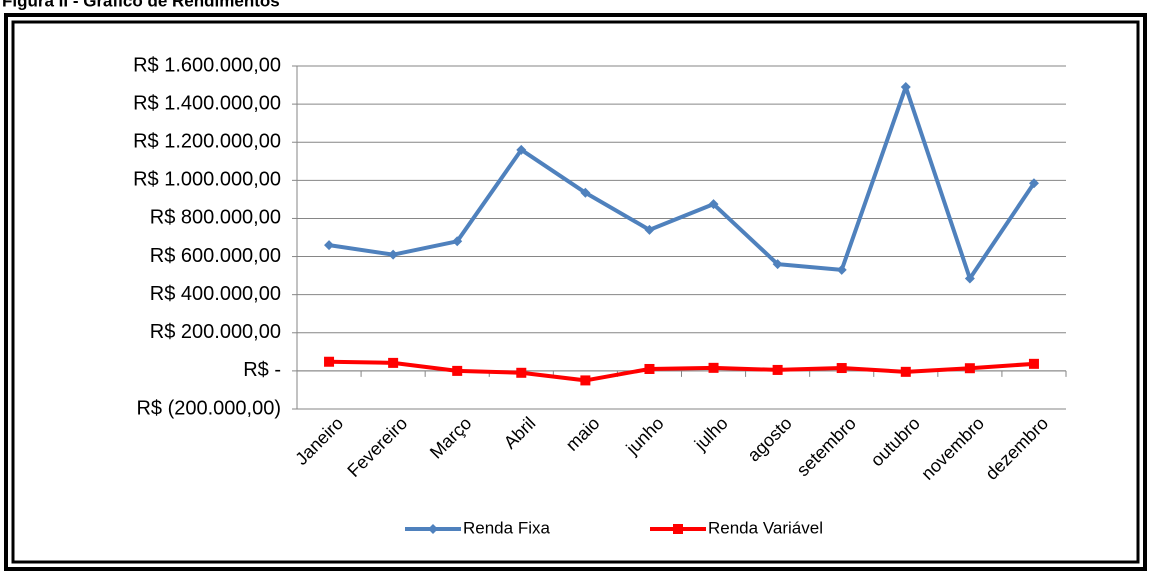 This screenshot has height=572, width=1150. Describe the element at coordinates (141, 5) in the screenshot. I see `chart-title: Figura II - Gráfico de Rendimentos` at that location.